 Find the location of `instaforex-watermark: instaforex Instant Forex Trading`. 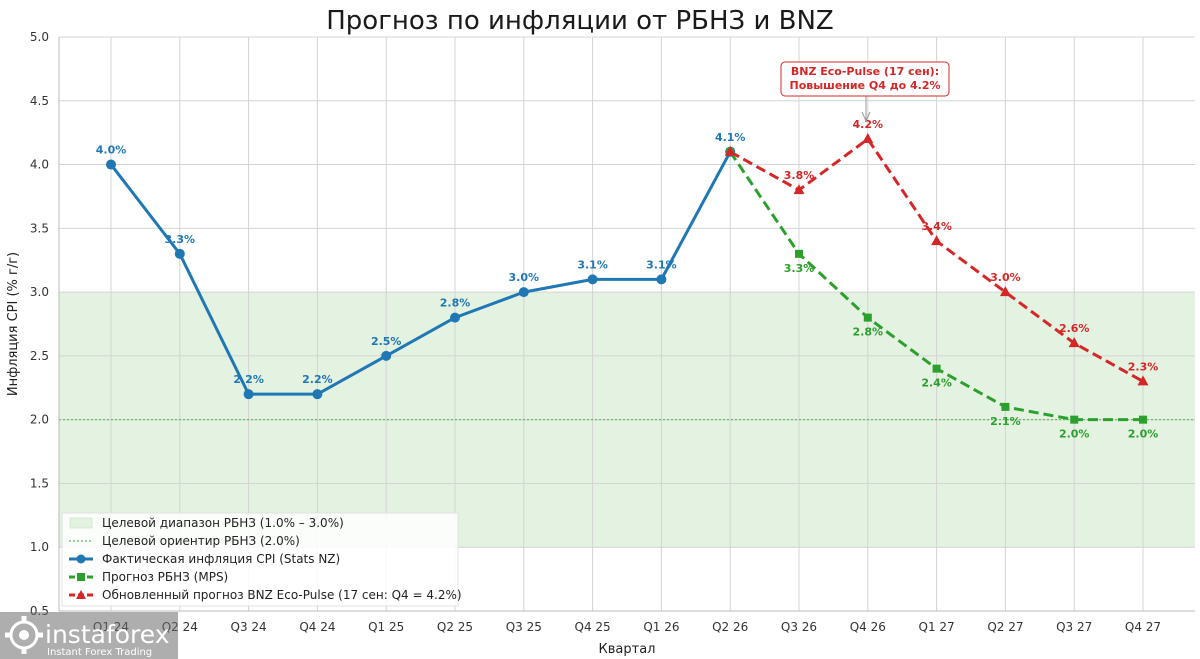

instaforex-watermark: instaforex Instant Forex Trading is located at coordinates (89, 635).